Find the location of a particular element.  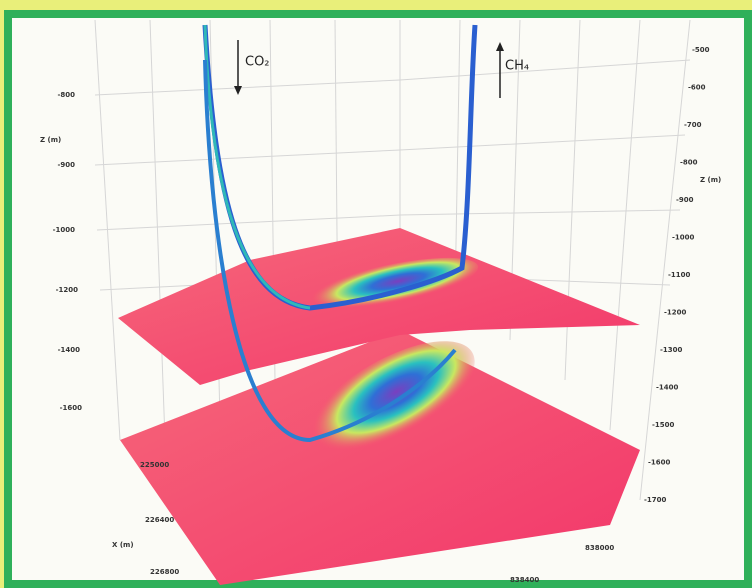

ch4-label: CH₄ is located at coordinates (517, 66).